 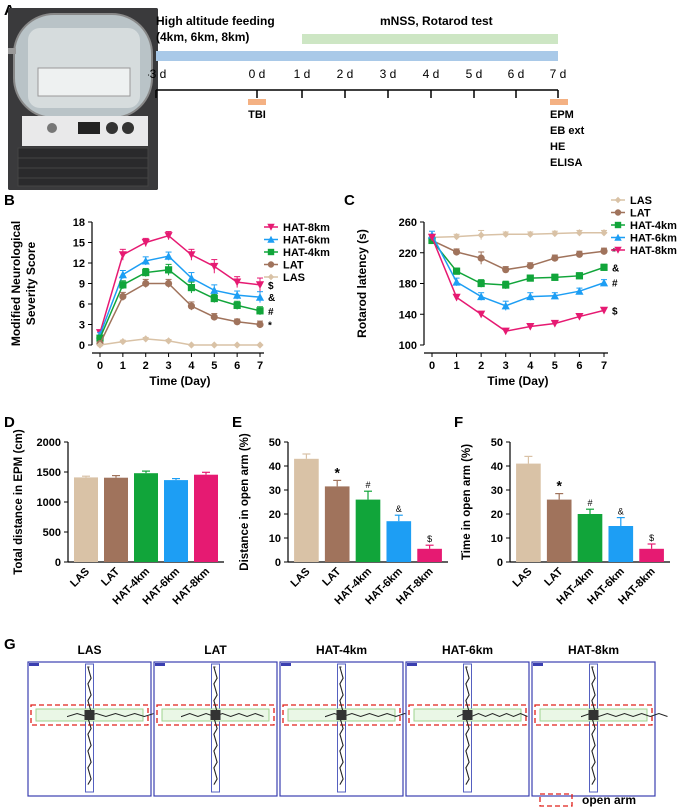 What do you see at coordinates (604, 366) in the screenshot?
I see `x-tick-label: 7` at bounding box center [604, 366].